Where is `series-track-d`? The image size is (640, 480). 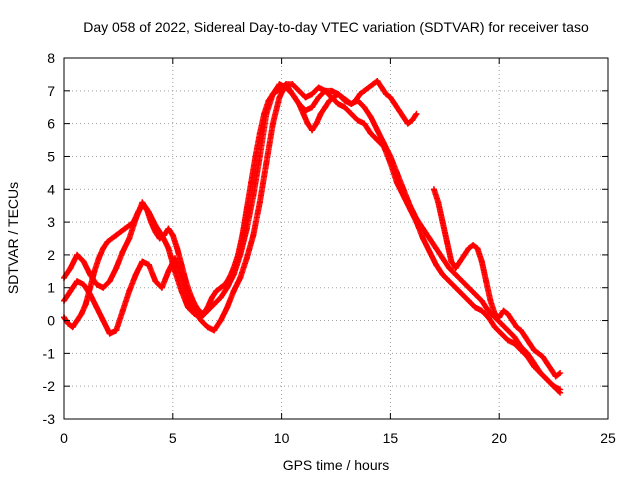 series-track-d is located at coordinates (497, 283).